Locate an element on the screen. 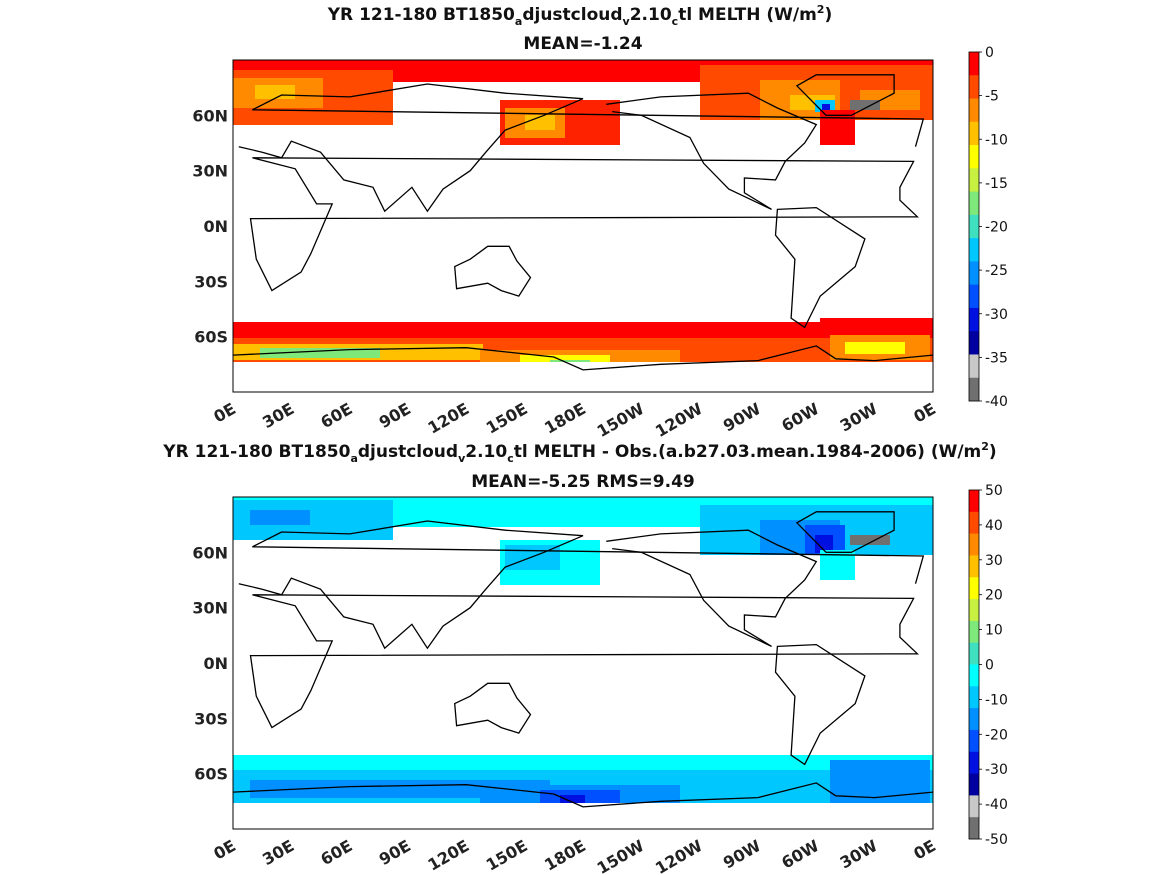 This screenshot has width=1167, height=875. colorbar-tick-label: -15 is located at coordinates (996, 184).